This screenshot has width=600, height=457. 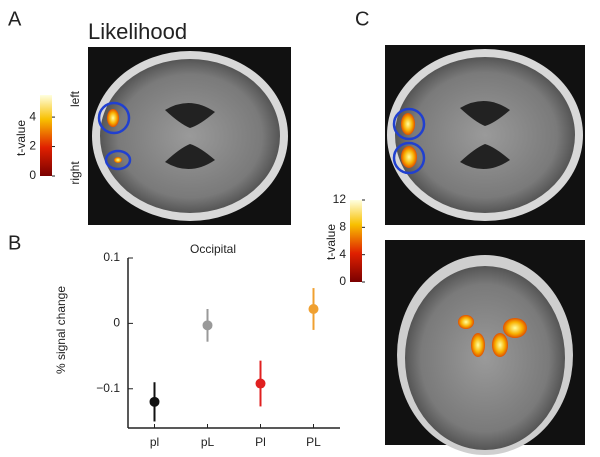 What do you see at coordinates (61, 330) in the screenshot?
I see `y-axis-label: % signal change` at bounding box center [61, 330].